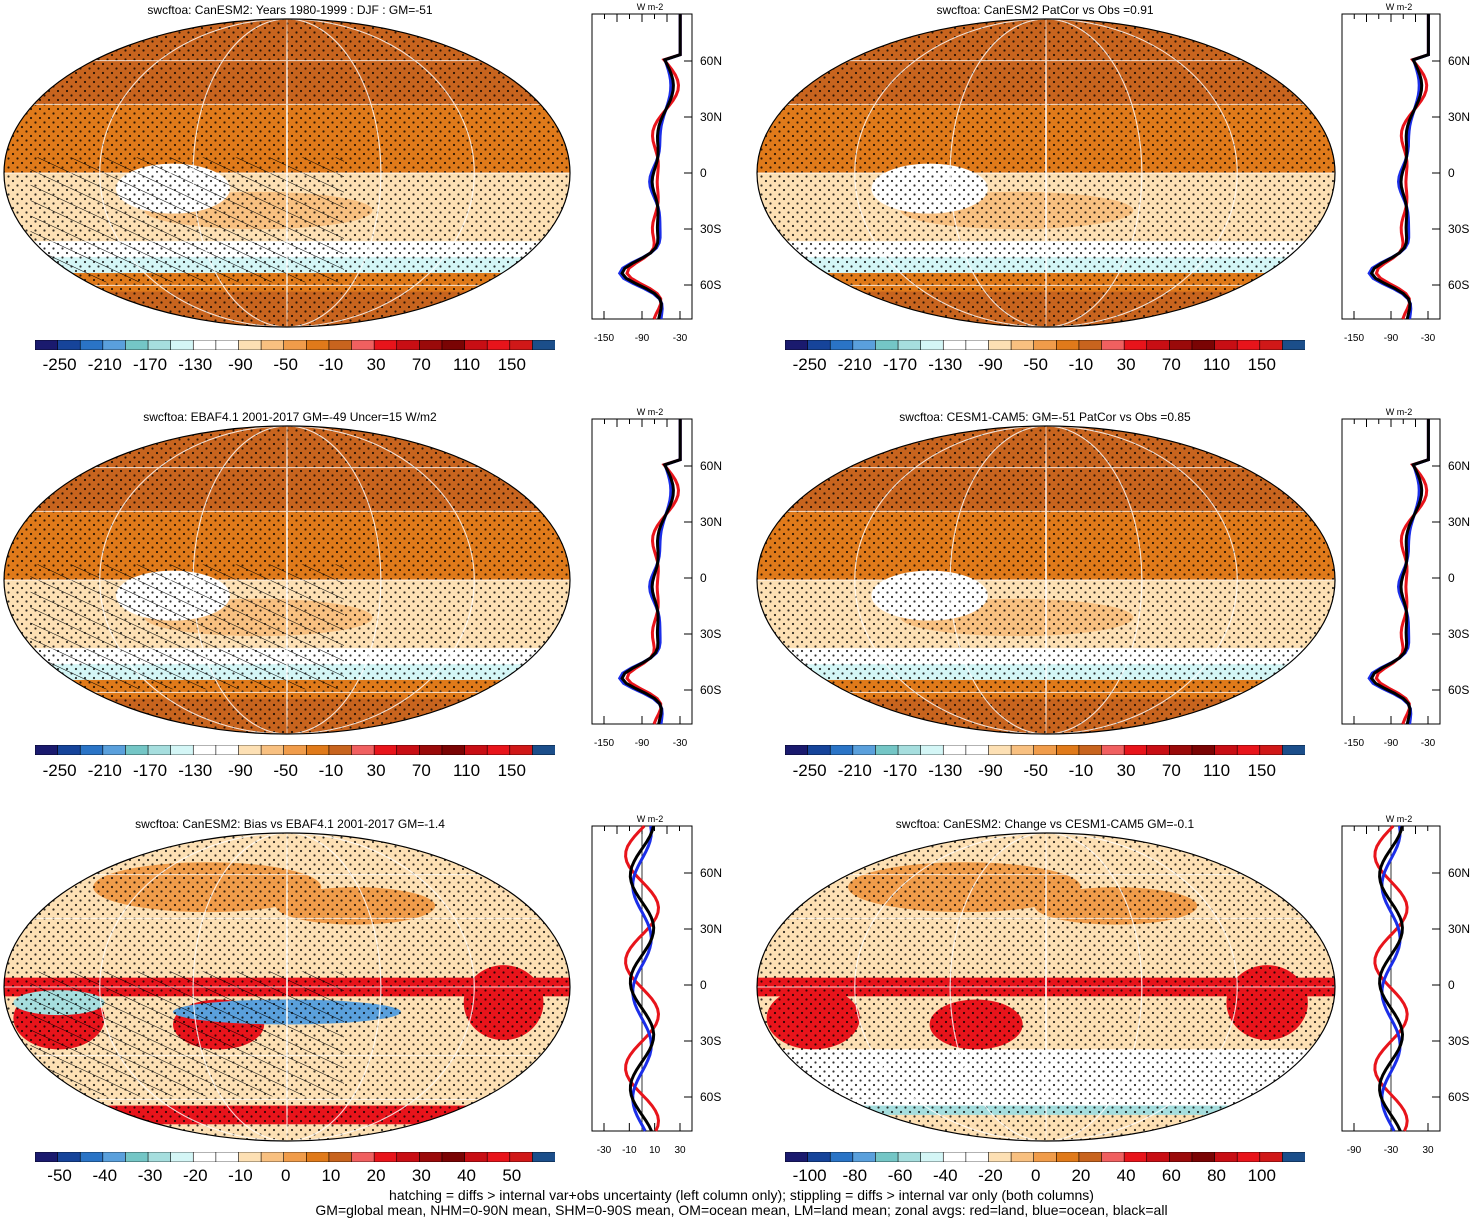  Describe the element at coordinates (104, 364) in the screenshot. I see `colorbar-tick-label: -210` at that location.